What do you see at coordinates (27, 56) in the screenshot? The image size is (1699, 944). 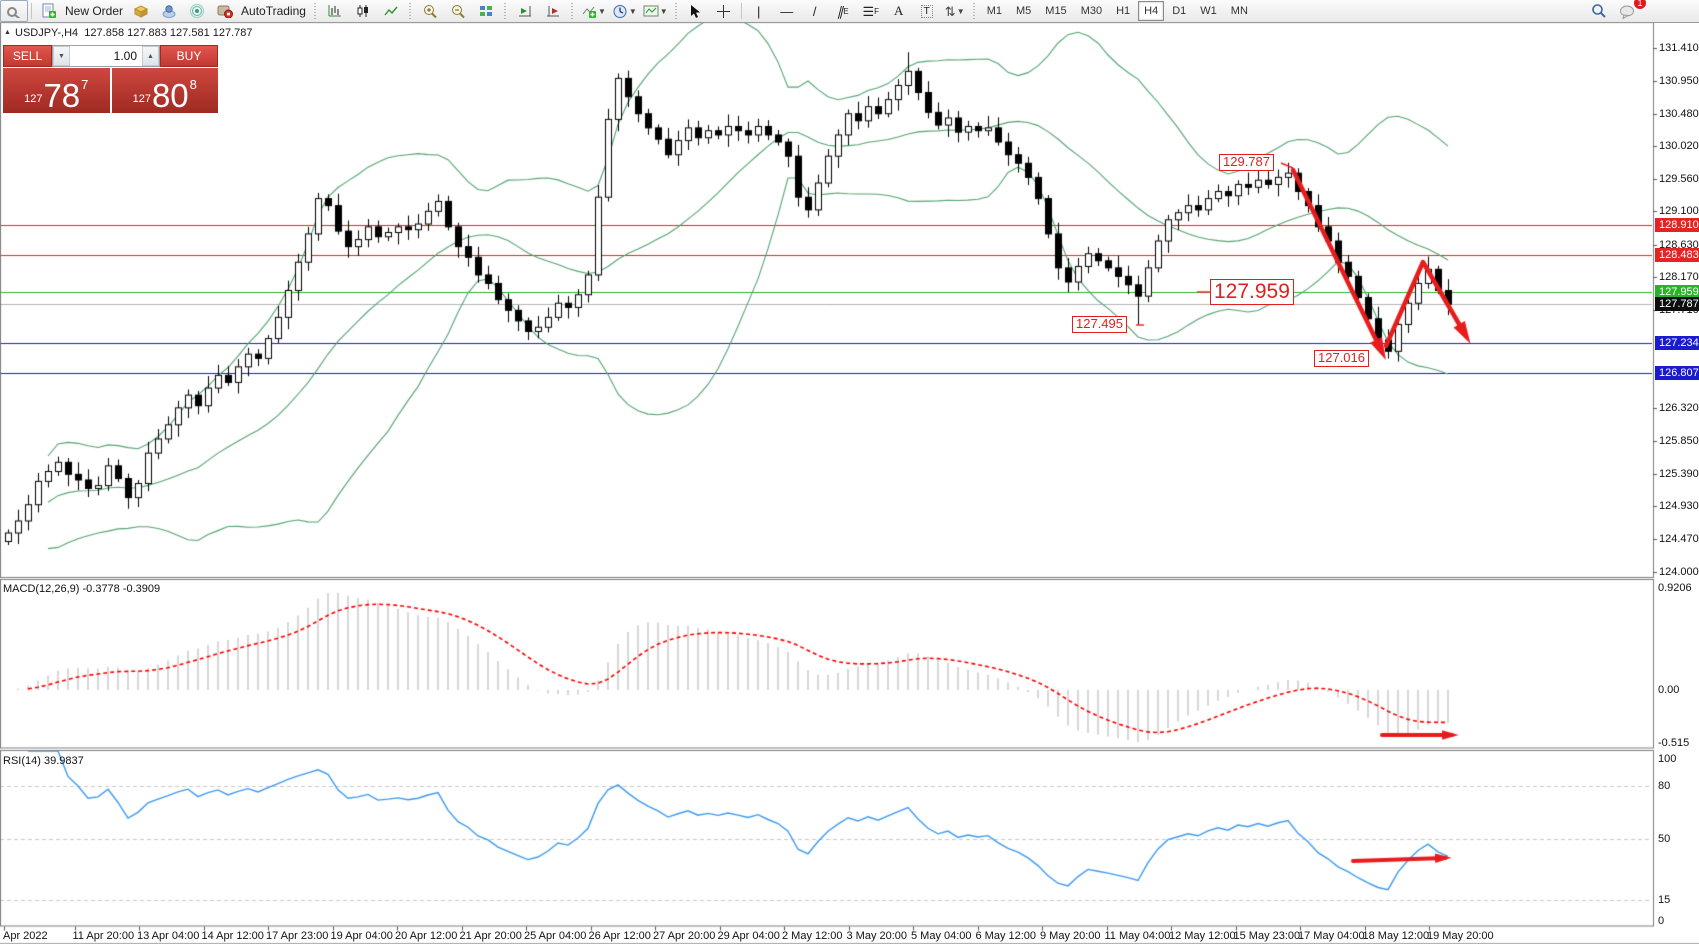 I see `sell-button: SELL` at bounding box center [27, 56].